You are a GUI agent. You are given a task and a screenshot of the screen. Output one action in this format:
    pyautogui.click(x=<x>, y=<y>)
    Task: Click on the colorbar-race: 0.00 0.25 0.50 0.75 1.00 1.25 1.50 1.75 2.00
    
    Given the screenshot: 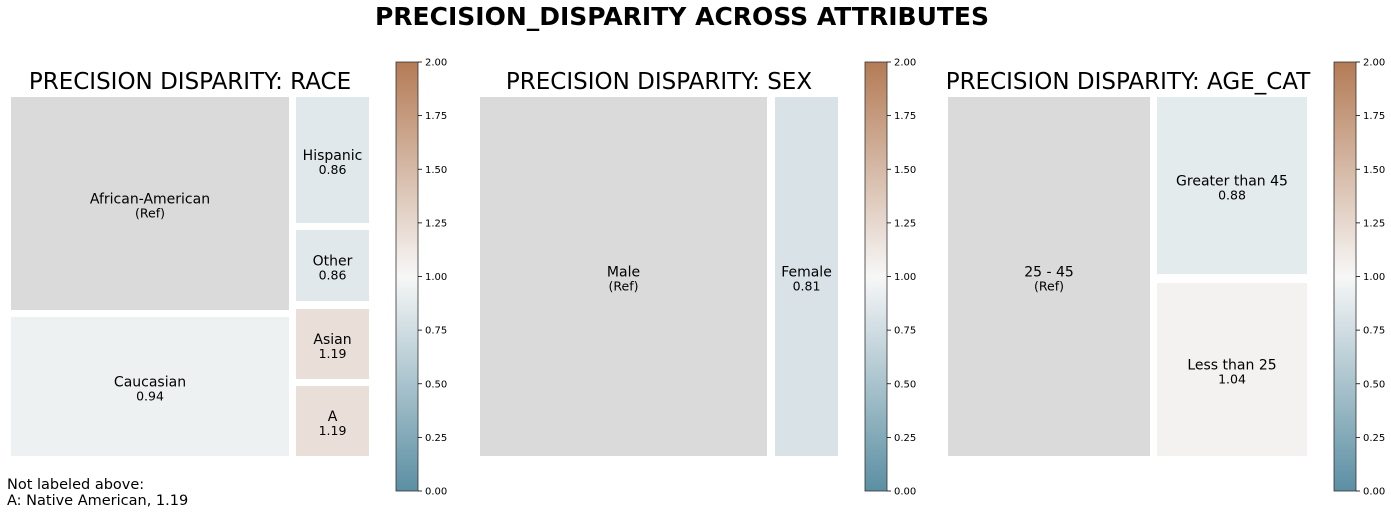 What is the action you would take?
    pyautogui.click(x=421, y=278)
    